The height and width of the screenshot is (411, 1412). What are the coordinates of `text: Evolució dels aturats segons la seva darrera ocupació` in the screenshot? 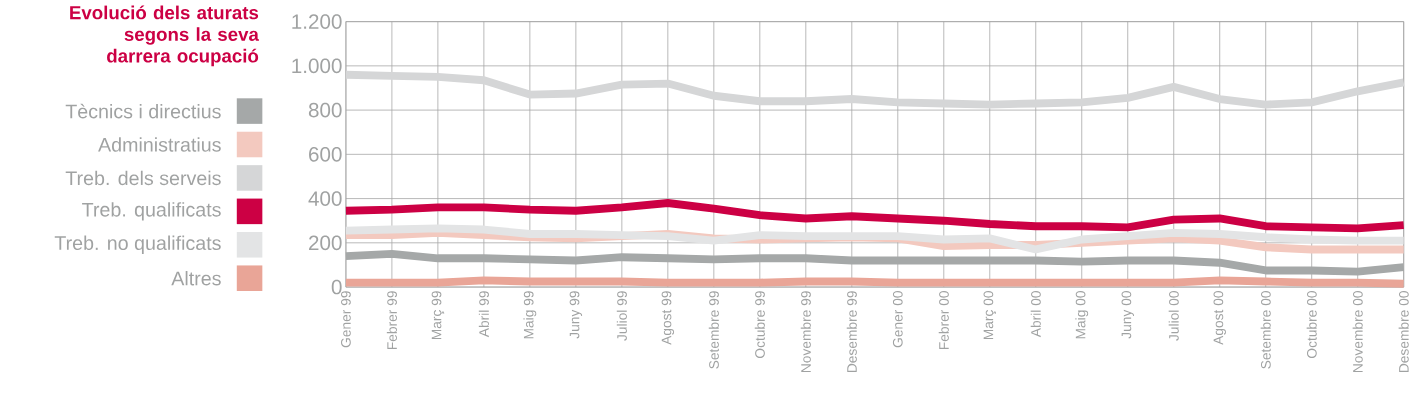 It's located at (164, 36).